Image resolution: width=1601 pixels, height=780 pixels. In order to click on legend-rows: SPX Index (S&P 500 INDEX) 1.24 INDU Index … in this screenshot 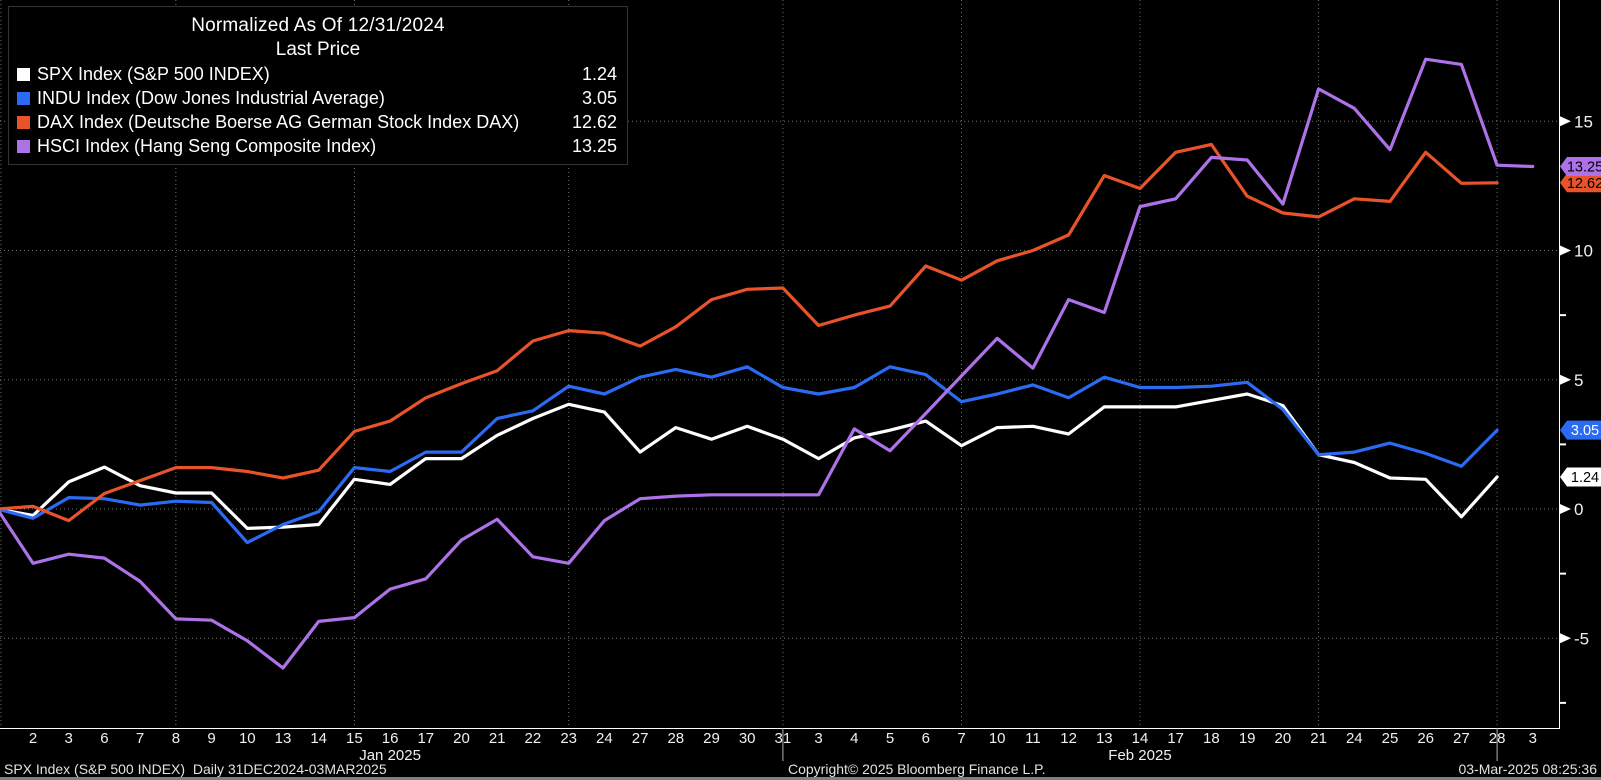, I will do `click(318, 110)`.